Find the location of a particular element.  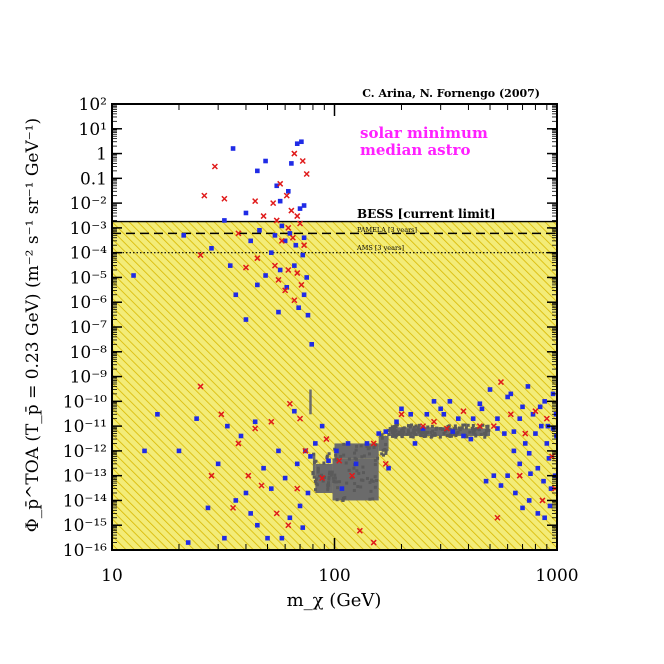

y-tick-label: 10⁻¹³ is located at coordinates (85, 477).